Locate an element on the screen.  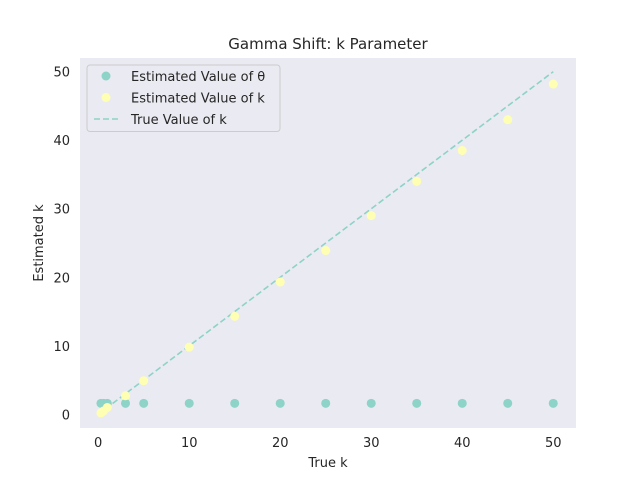
x-tick-label: 20 is located at coordinates (280, 443).